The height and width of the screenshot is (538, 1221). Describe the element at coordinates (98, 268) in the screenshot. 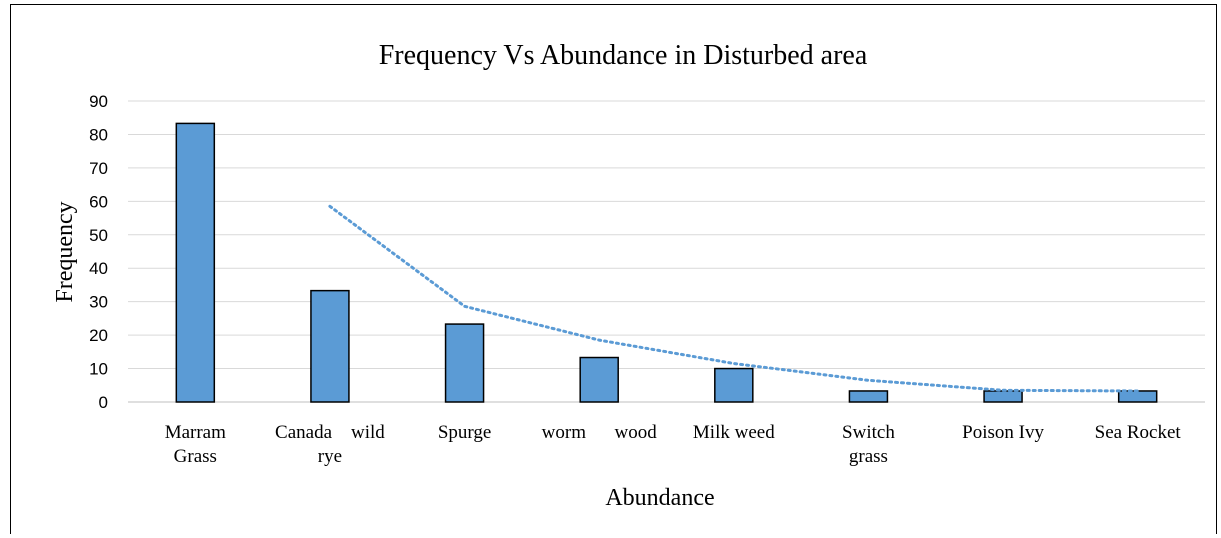

I see `y-tick-label: 40` at that location.